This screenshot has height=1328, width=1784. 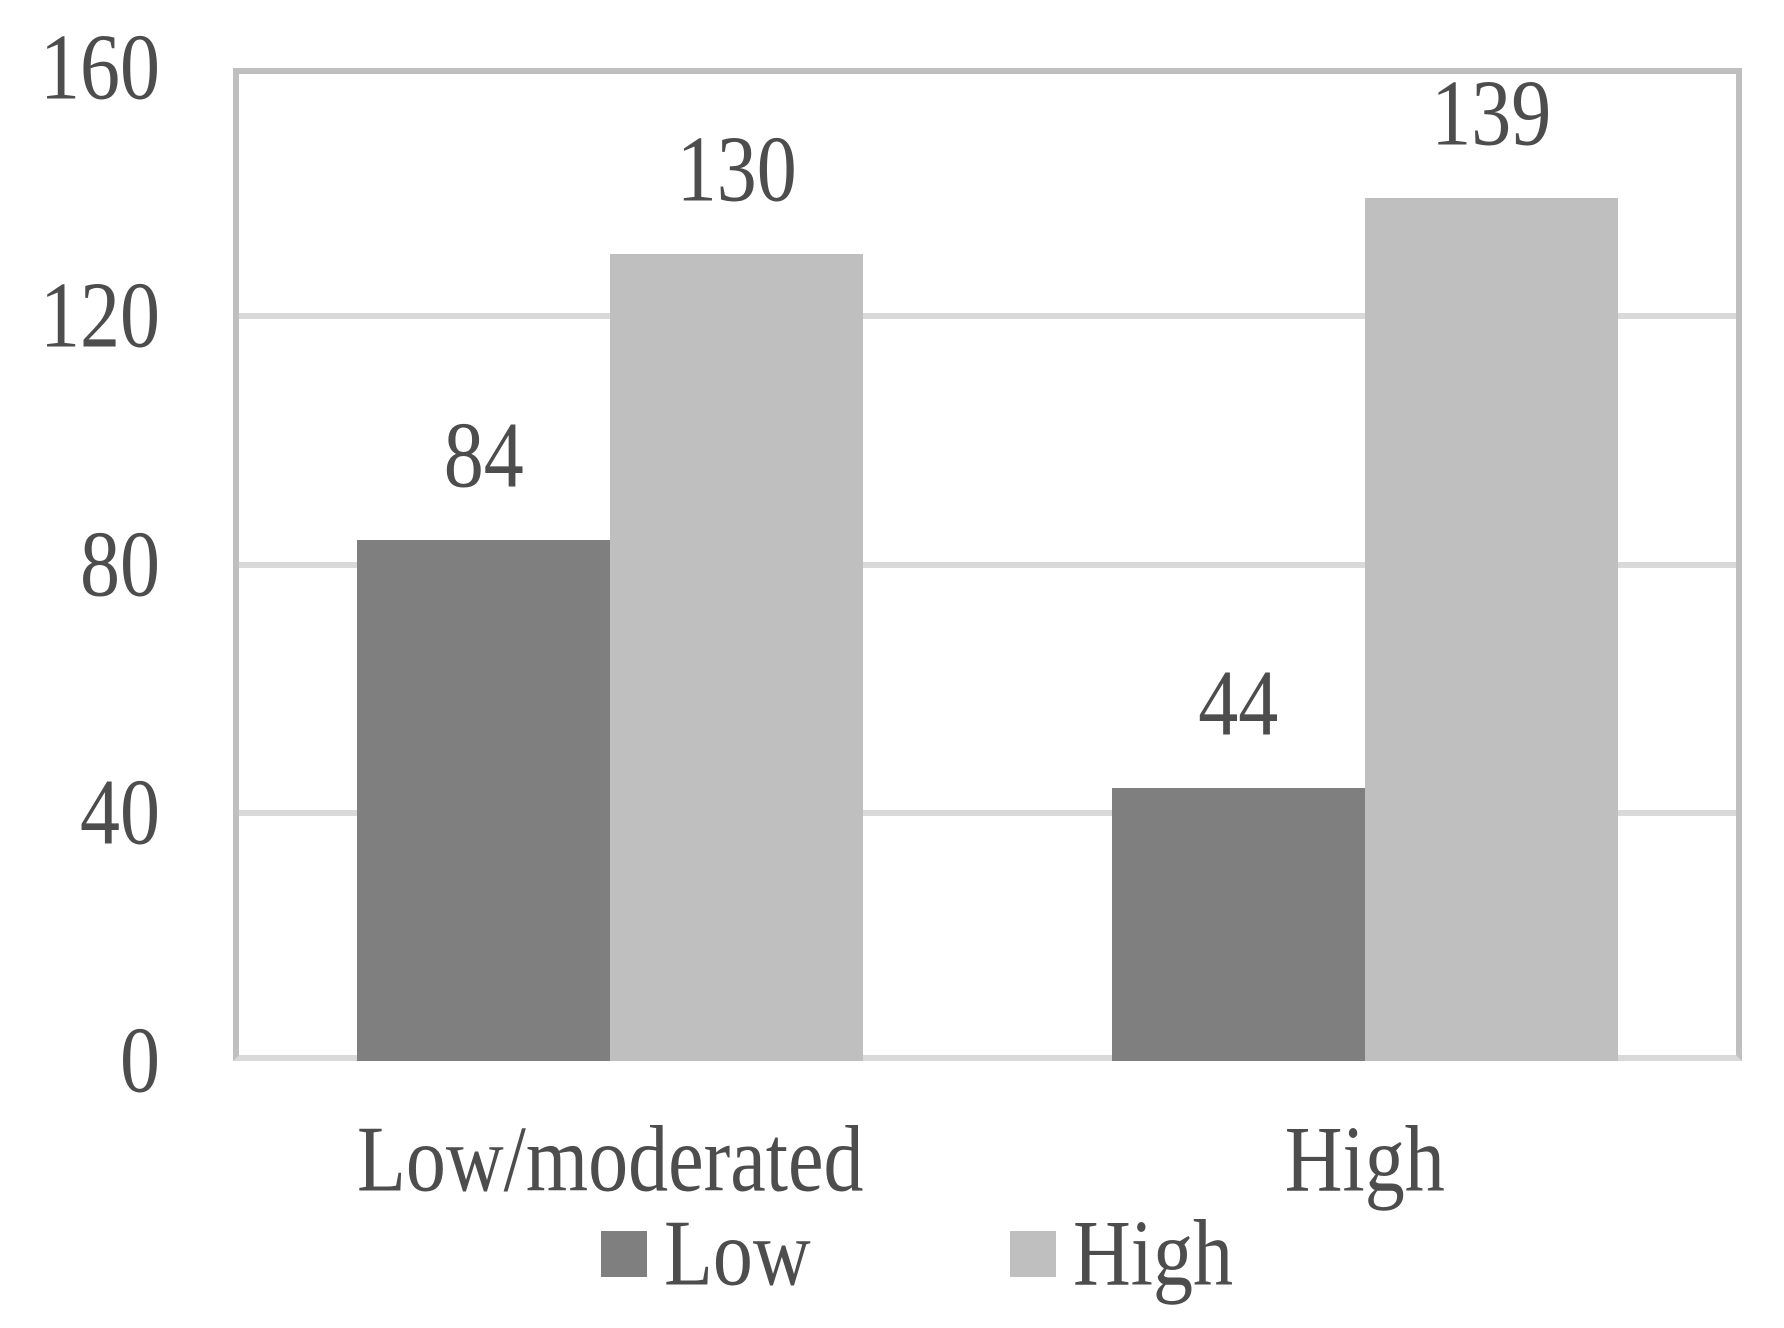 I want to click on y-tick-label-0: 0, so click(x=140, y=1061).